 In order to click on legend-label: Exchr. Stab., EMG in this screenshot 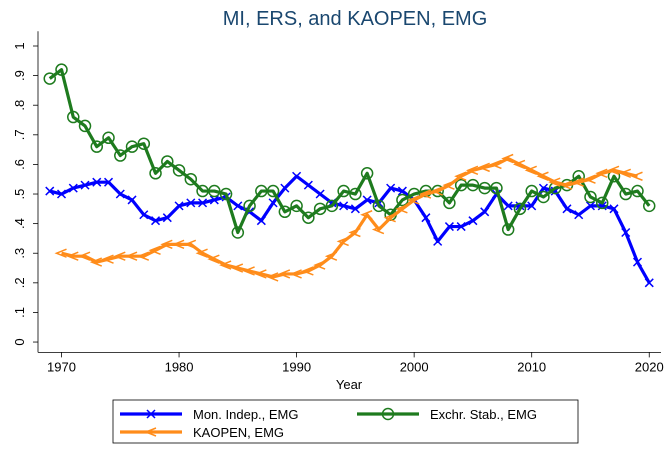, I will do `click(483, 414)`.